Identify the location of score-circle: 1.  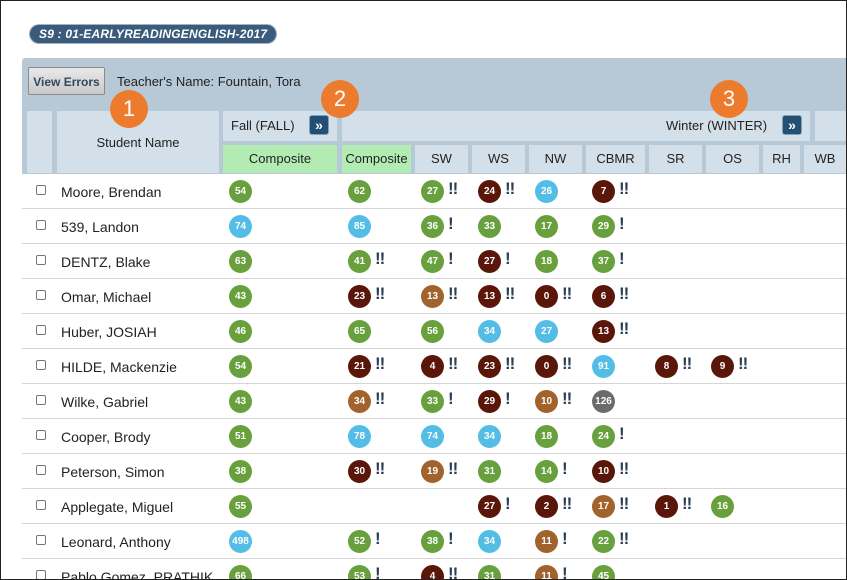
(666, 506).